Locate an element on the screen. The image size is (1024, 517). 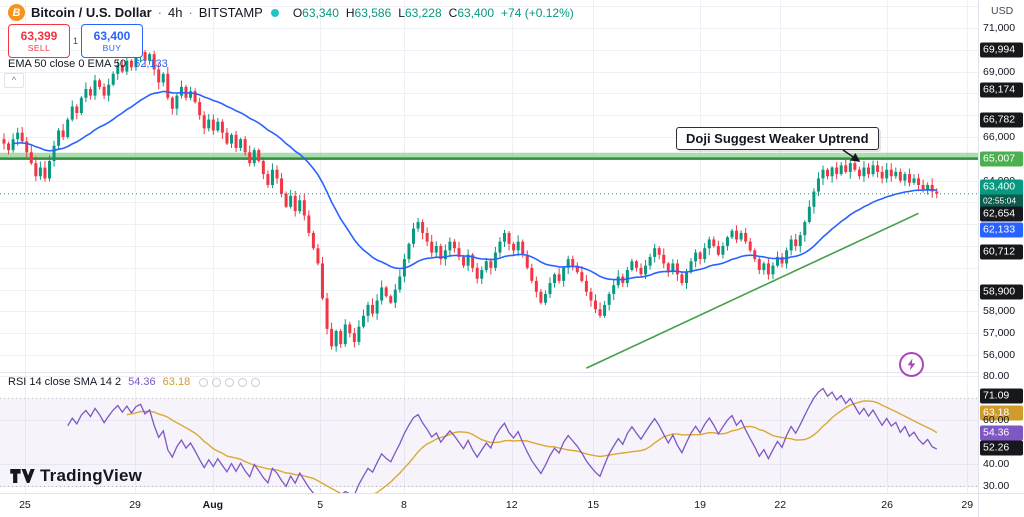
axis-corner is located at coordinates (1001, 505).